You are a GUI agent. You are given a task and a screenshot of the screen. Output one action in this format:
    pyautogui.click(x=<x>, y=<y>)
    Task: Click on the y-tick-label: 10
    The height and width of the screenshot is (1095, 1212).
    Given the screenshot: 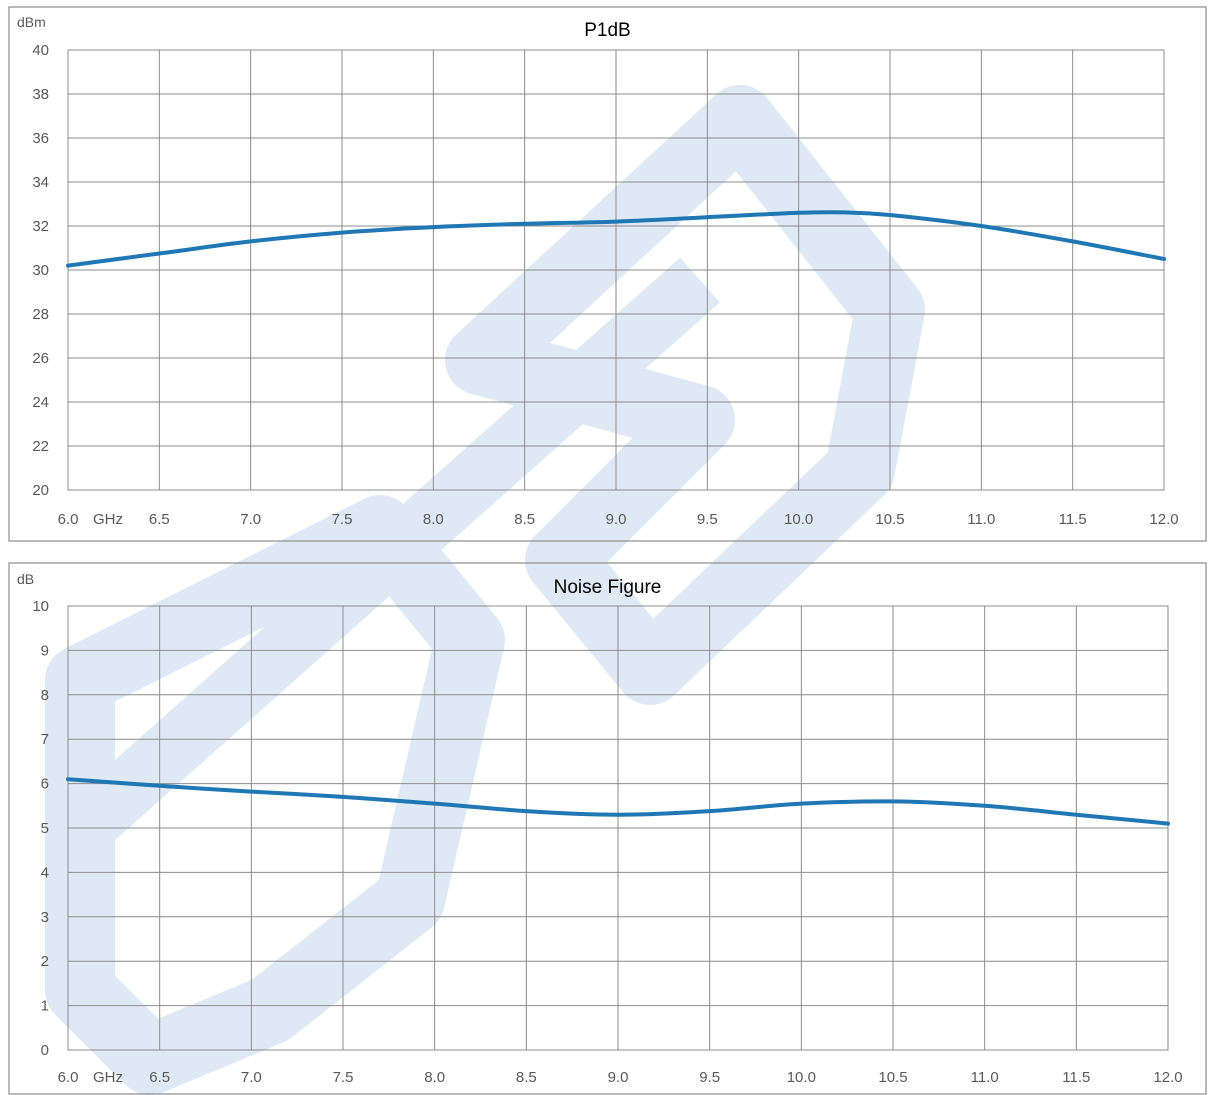 What is the action you would take?
    pyautogui.click(x=40, y=606)
    